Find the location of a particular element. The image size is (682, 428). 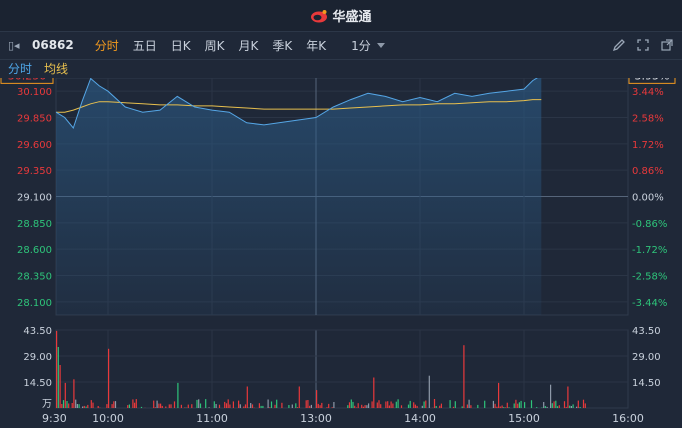

tab-yearly-k: 年K is located at coordinates (316, 45).